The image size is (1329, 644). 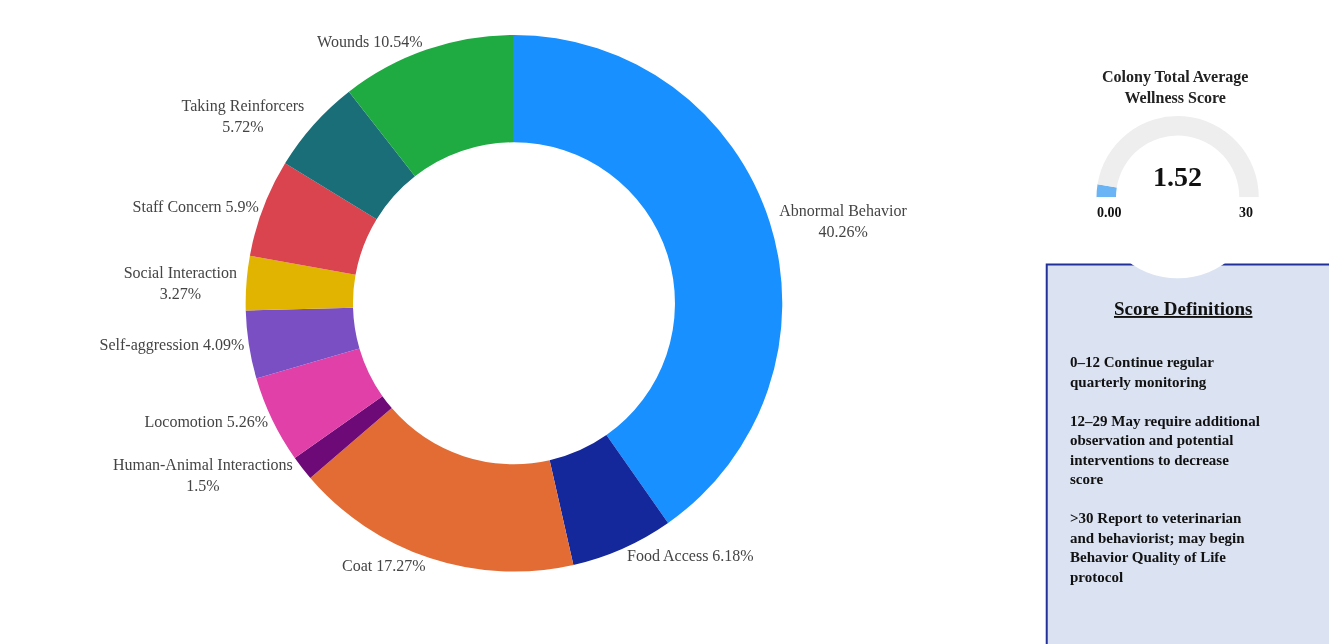 What do you see at coordinates (203, 486) in the screenshot?
I see `data-label: 1.5%` at bounding box center [203, 486].